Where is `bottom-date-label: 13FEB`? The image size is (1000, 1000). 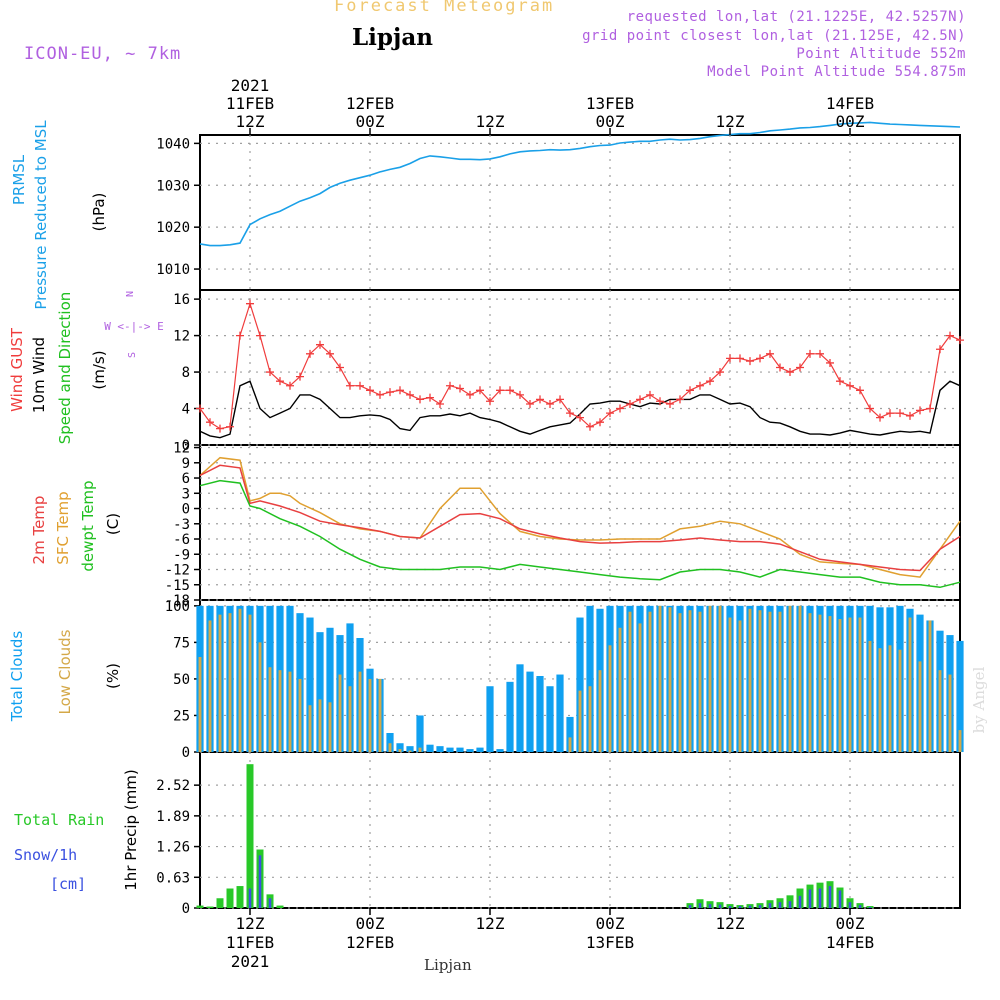
bottom-date-label: 13FEB is located at coordinates (610, 942).